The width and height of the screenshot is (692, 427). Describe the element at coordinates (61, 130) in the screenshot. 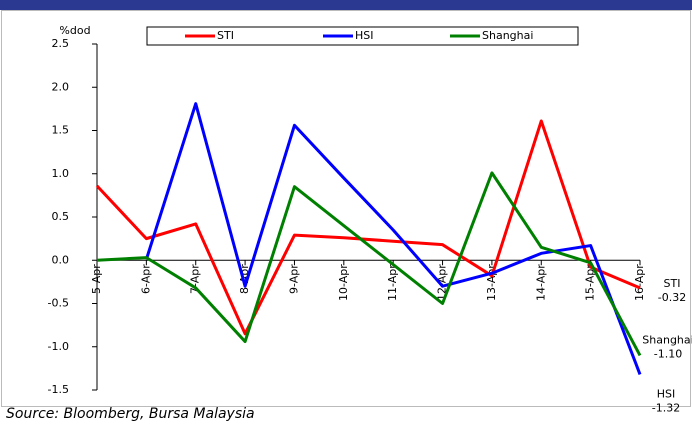

I see `y-tick-label: 1.5` at that location.